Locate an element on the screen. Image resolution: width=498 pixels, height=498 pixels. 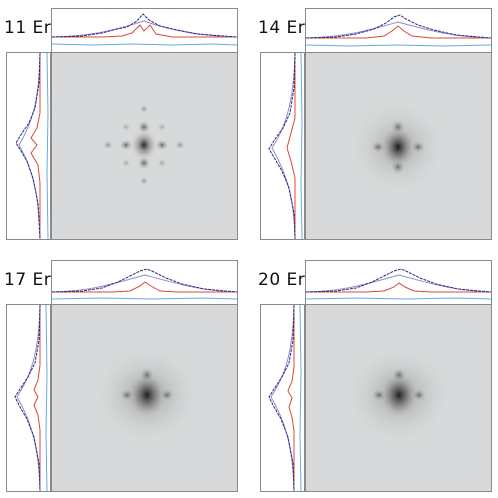
panel-label: 17 Er is located at coordinates (28, 280).